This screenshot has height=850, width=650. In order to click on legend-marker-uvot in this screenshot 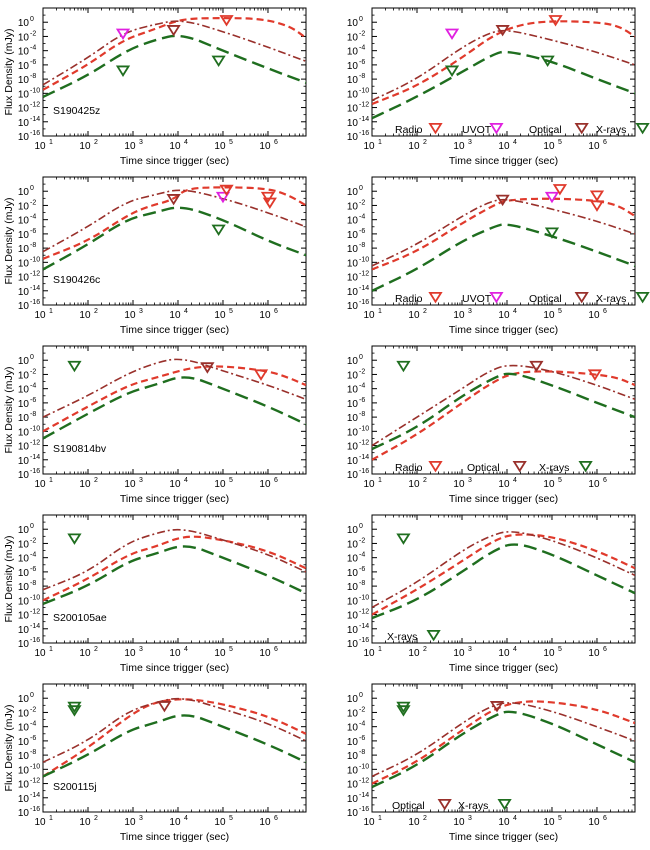, I will do `click(496, 297)`.